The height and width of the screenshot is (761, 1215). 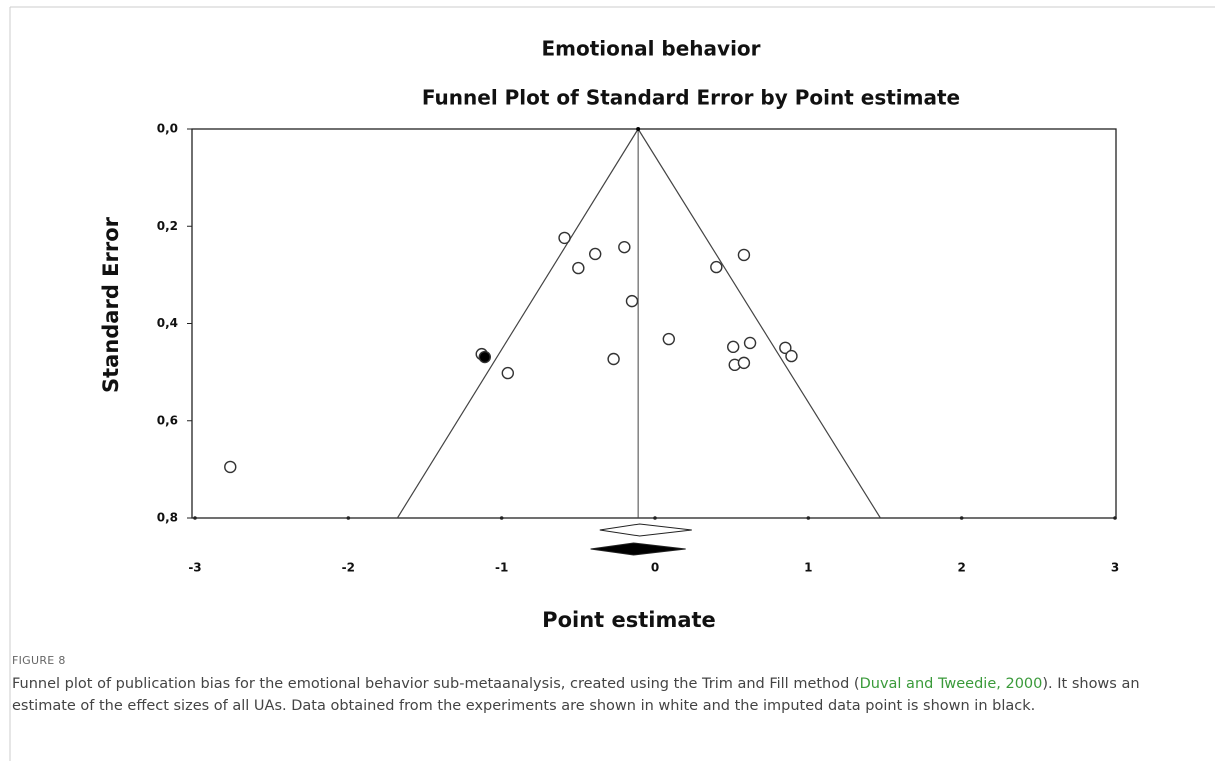 I want to click on x-tick-label: 0, so click(x=655, y=568).